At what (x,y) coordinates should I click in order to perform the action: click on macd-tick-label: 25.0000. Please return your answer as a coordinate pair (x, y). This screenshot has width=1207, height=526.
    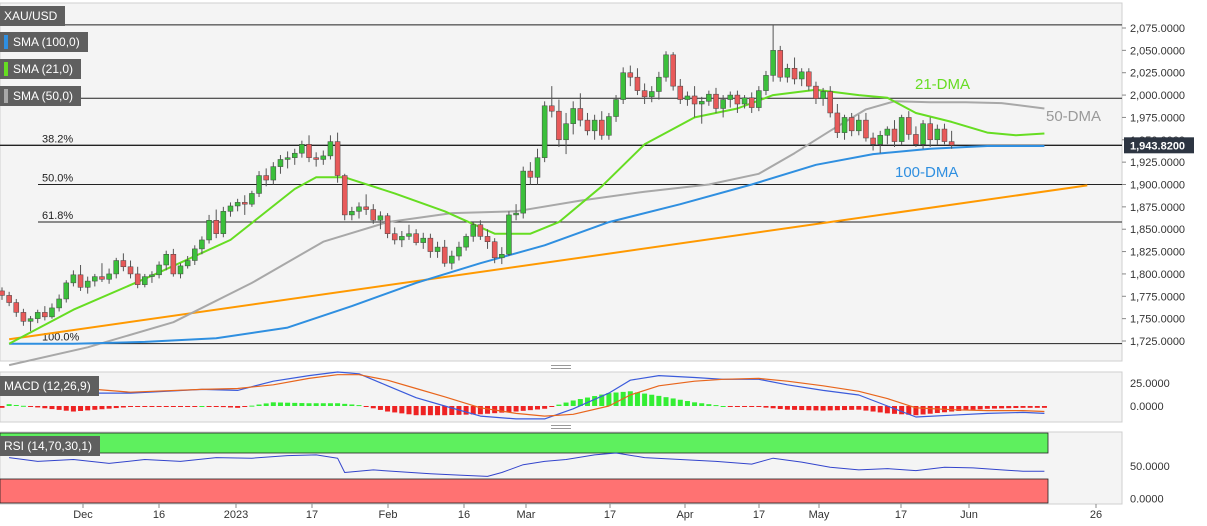
    Looking at the image, I should click on (1150, 384).